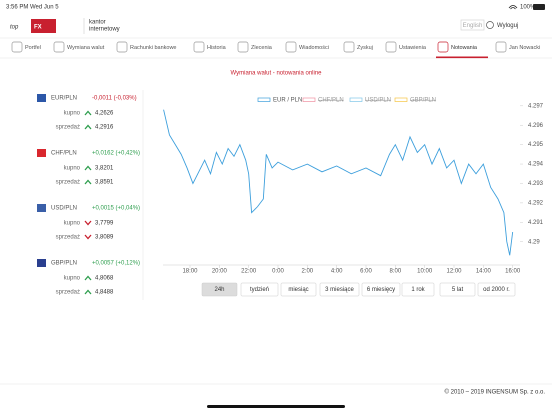  What do you see at coordinates (539, 7) in the screenshot?
I see `battery-icon` at bounding box center [539, 7].